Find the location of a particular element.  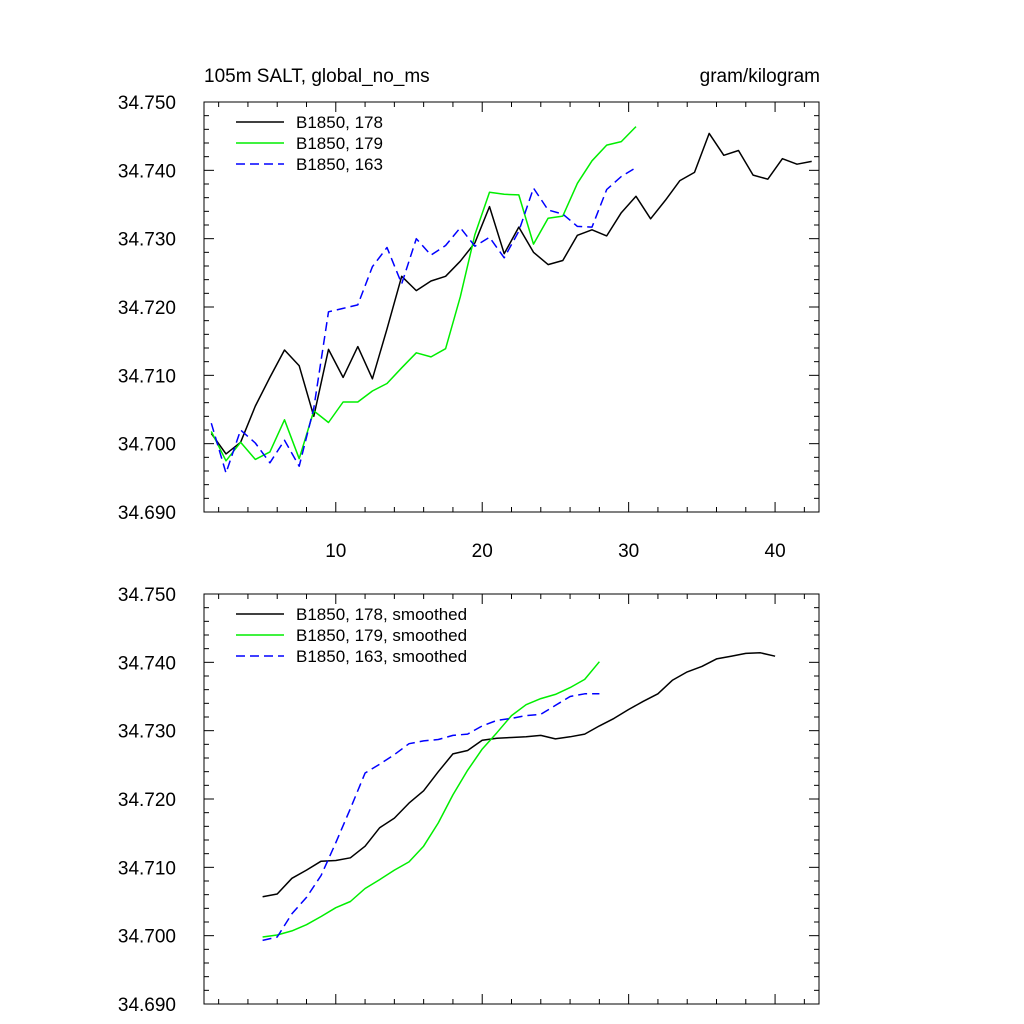

x-tick-label: 30 is located at coordinates (628, 551).